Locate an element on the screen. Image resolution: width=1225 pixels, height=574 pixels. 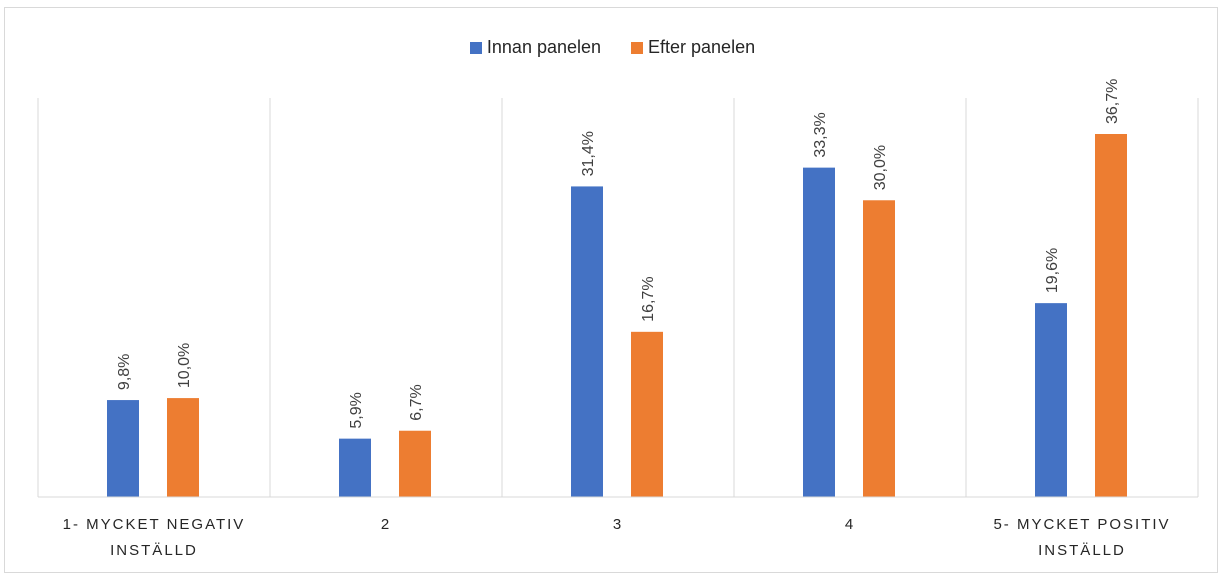
data-label: 36,7% is located at coordinates (1112, 101).